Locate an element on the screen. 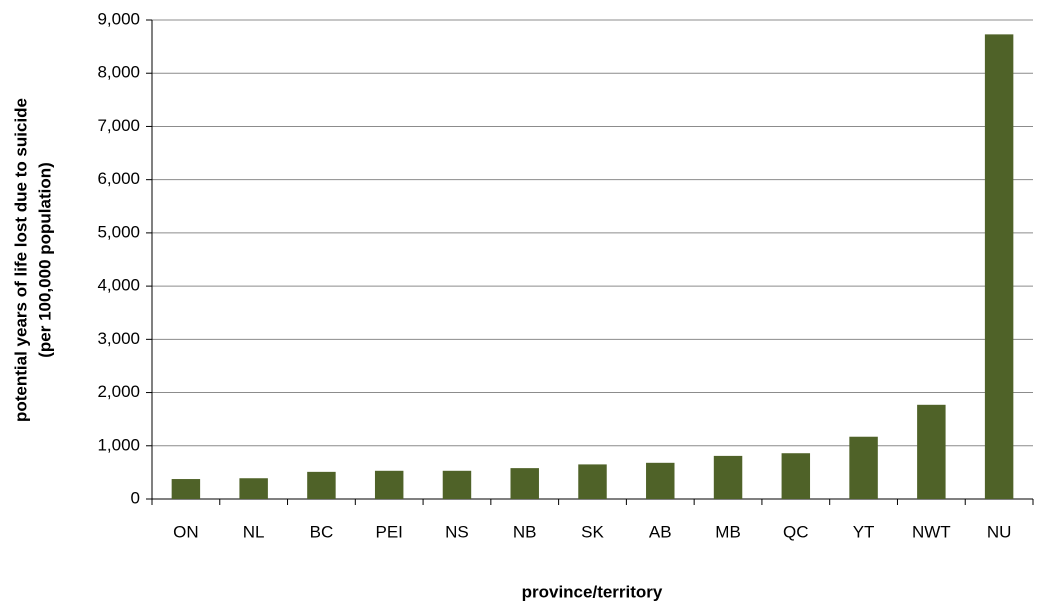 The height and width of the screenshot is (610, 1041). y-tick-label: 9,000 is located at coordinates (118, 18).